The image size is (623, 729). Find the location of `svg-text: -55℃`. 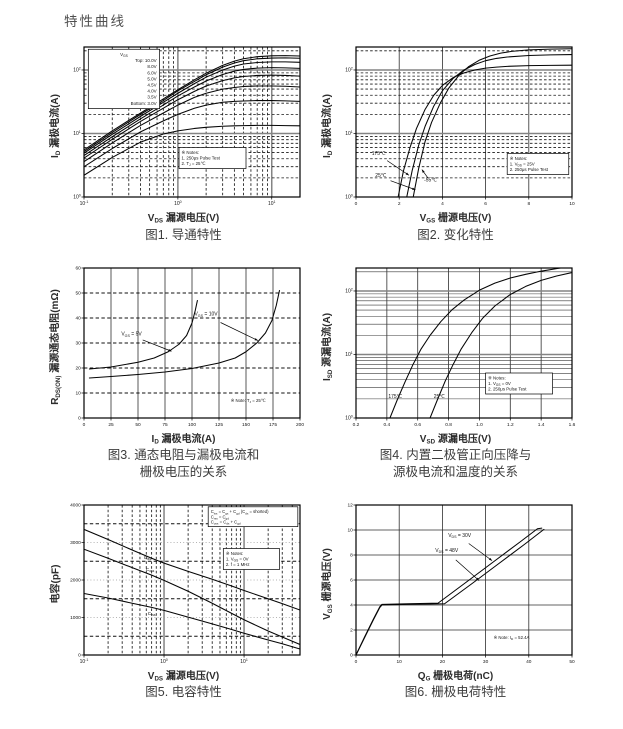

svg-text: -55℃ is located at coordinates (430, 181).